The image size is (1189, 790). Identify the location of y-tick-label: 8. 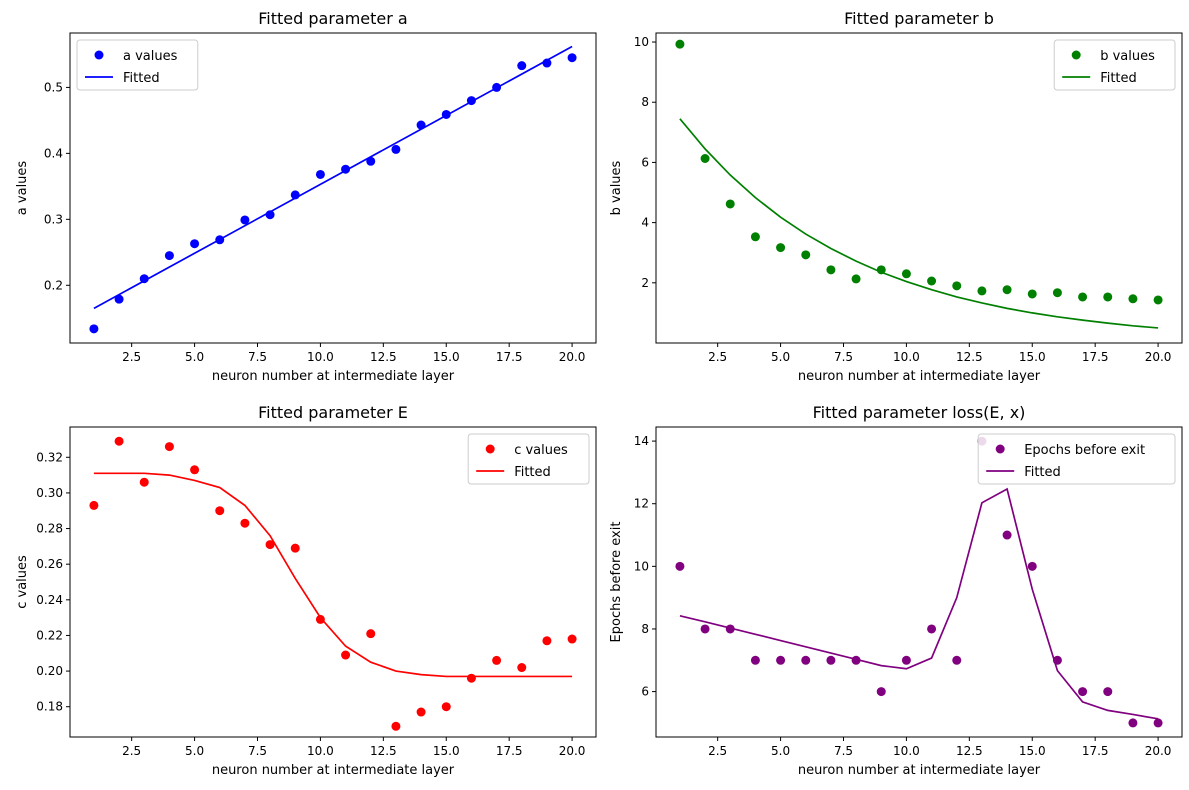
(645, 629).